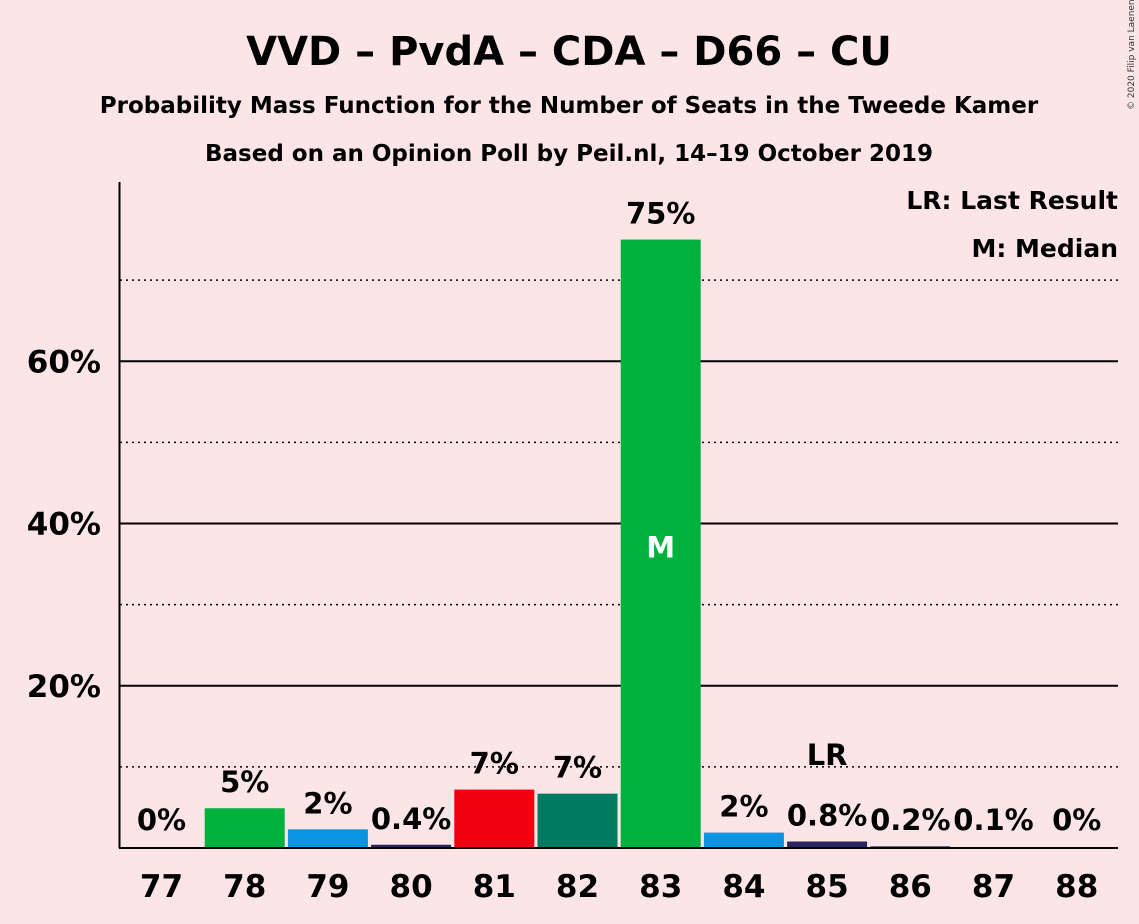 The height and width of the screenshot is (924, 1139). I want to click on bar-label-82: 7%, so click(577, 768).